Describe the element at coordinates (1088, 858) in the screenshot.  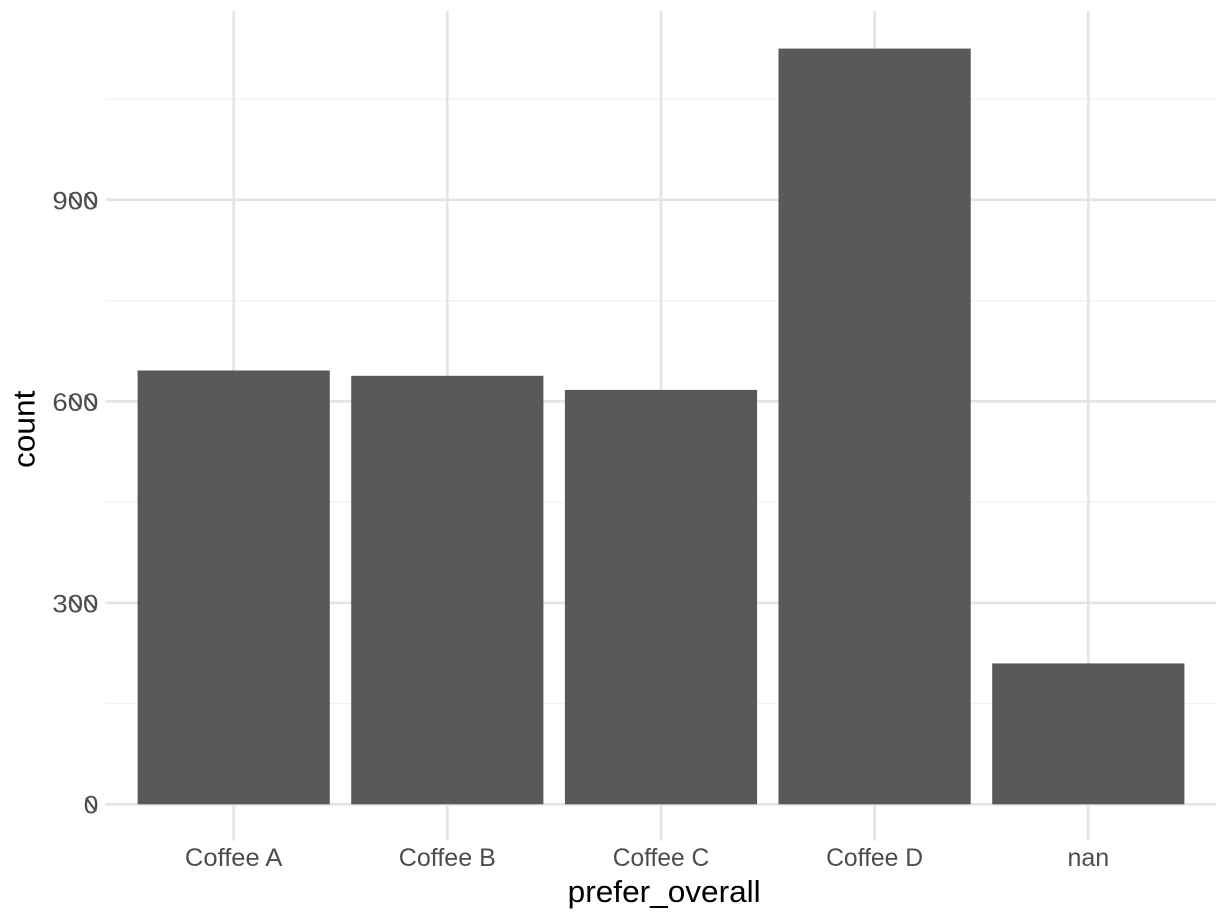
I see `svg-text: nan` at that location.